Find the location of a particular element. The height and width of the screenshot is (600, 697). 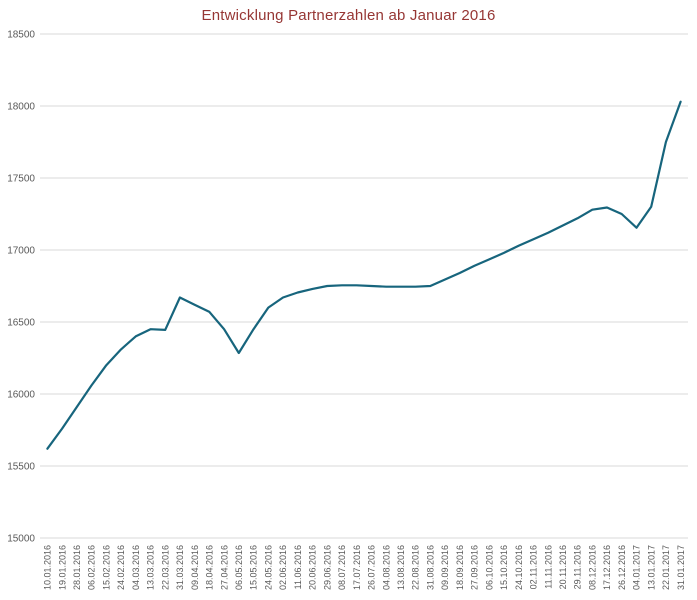

chart-title: Entwicklung Partnerzahlen ab Januar 2016 is located at coordinates (348, 15).